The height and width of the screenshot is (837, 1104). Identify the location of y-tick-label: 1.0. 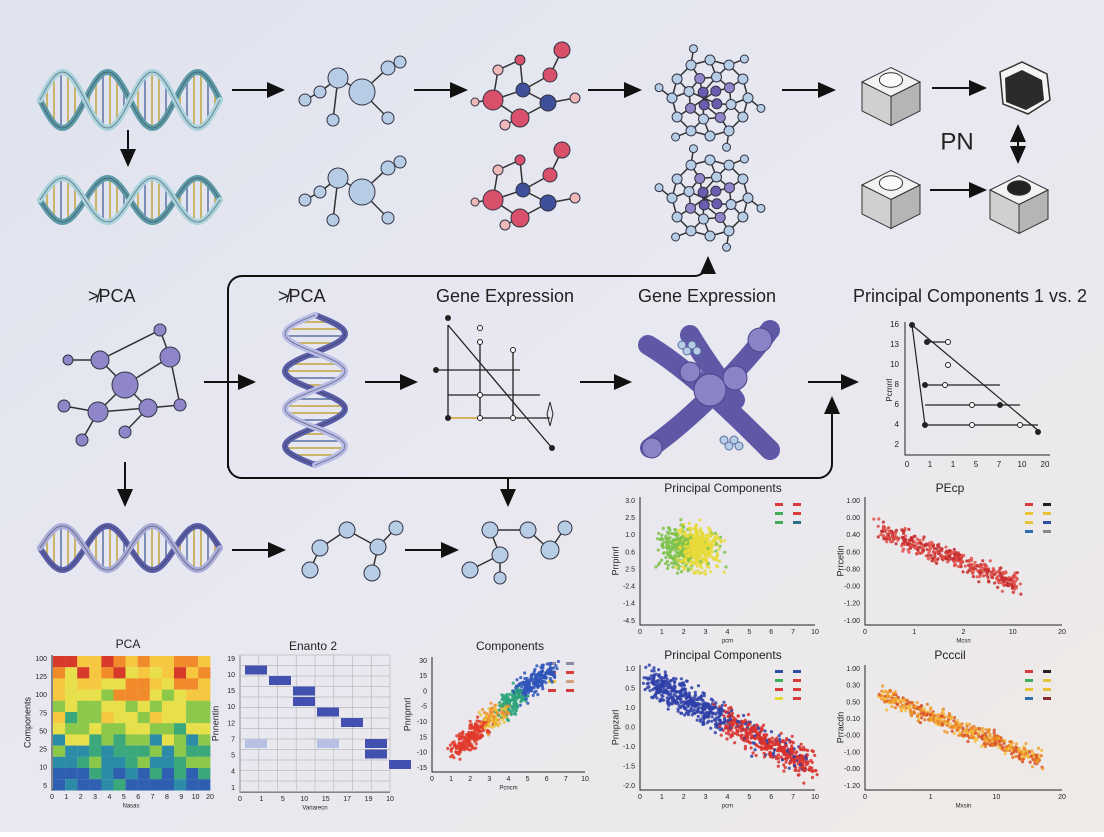
(630, 708).